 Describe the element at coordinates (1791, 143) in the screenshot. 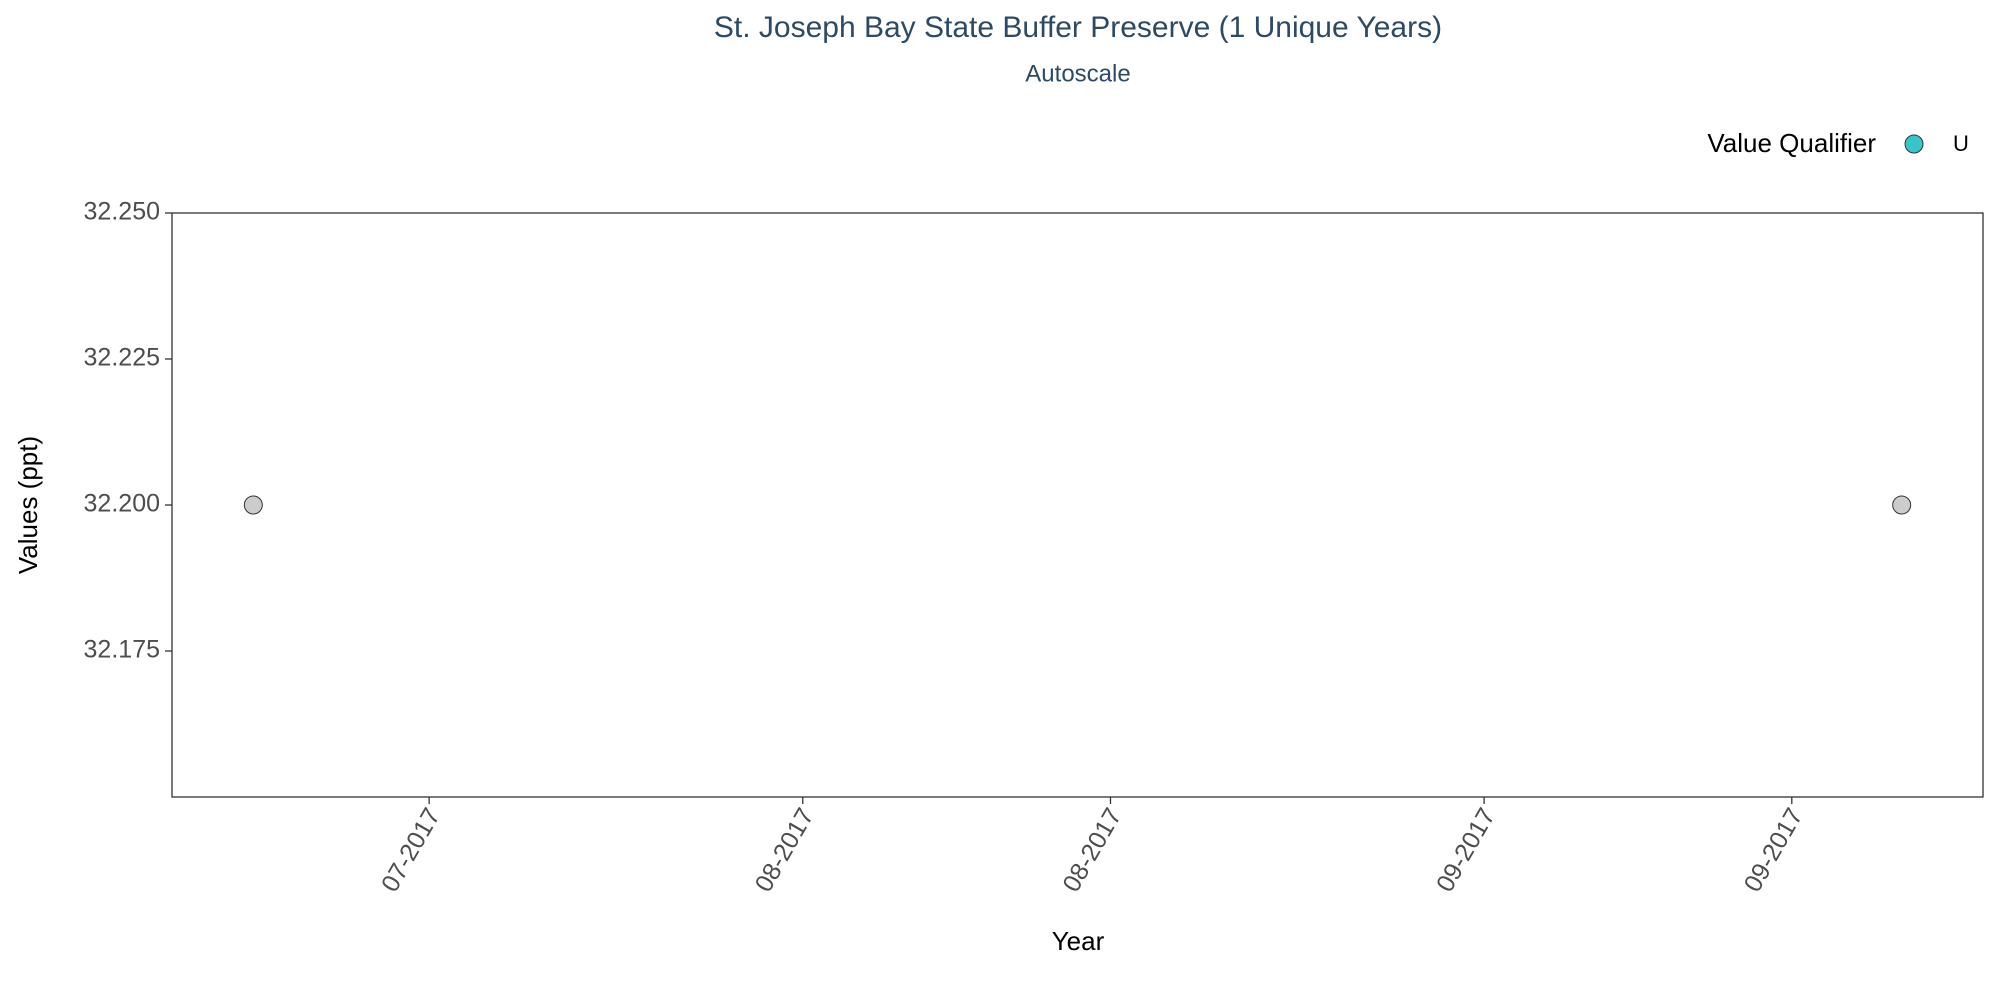

I see `legend-title: Value Qualifier` at that location.